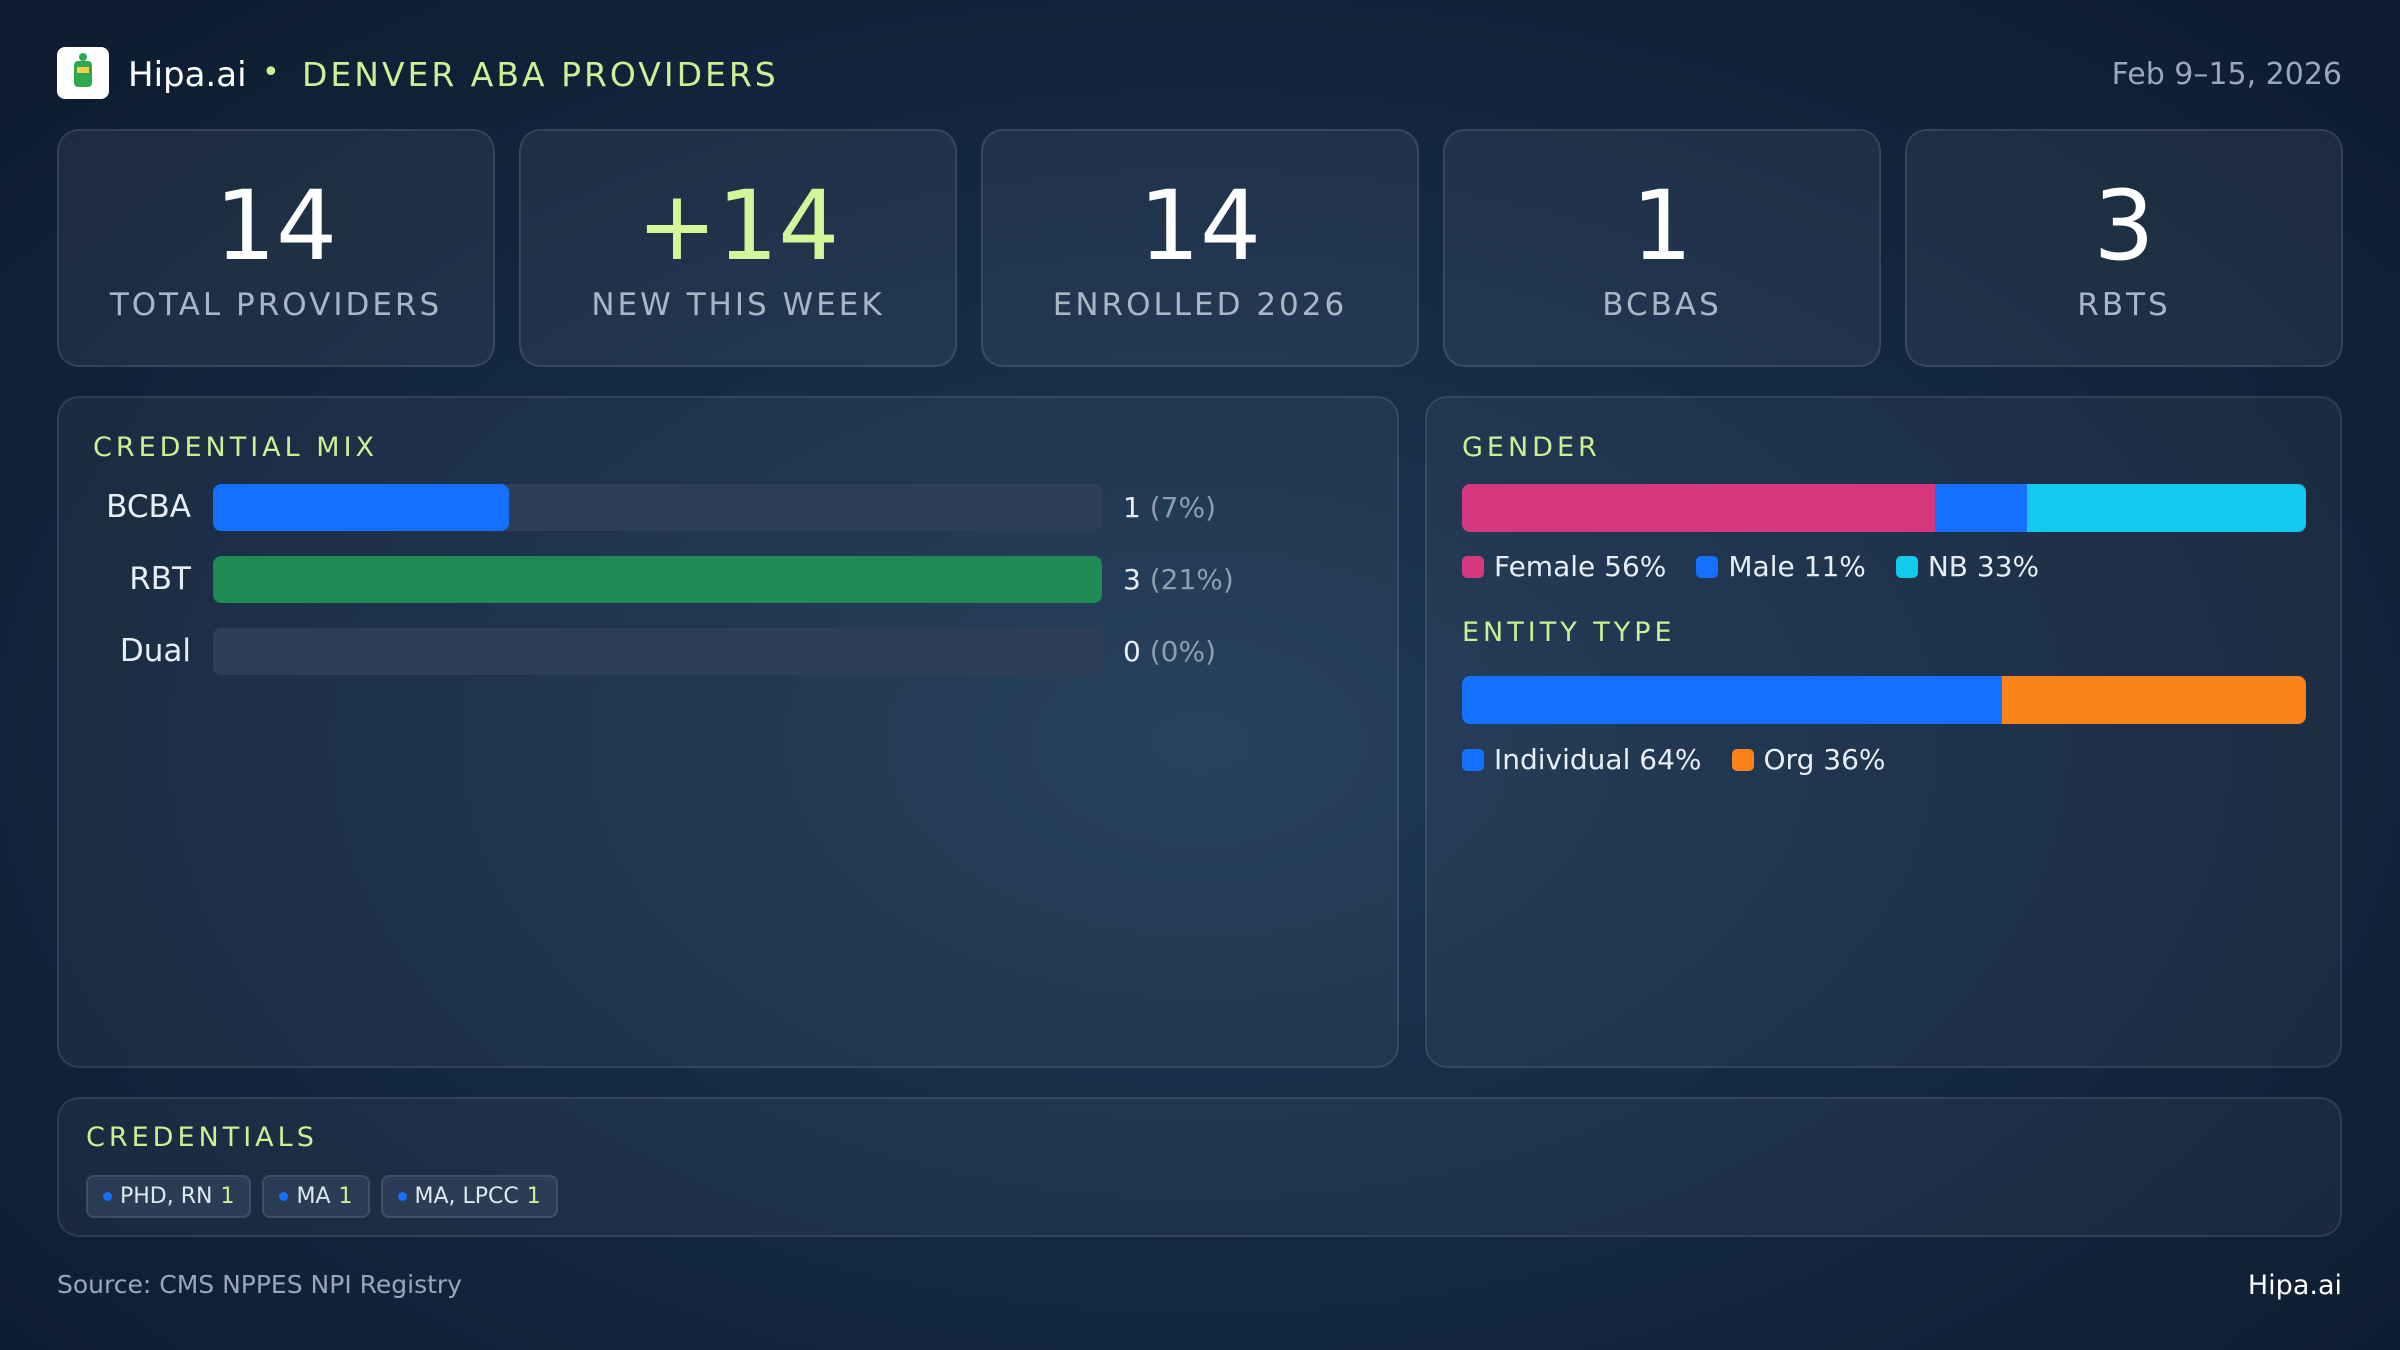  I want to click on legend-value: 11%, so click(1834, 566).